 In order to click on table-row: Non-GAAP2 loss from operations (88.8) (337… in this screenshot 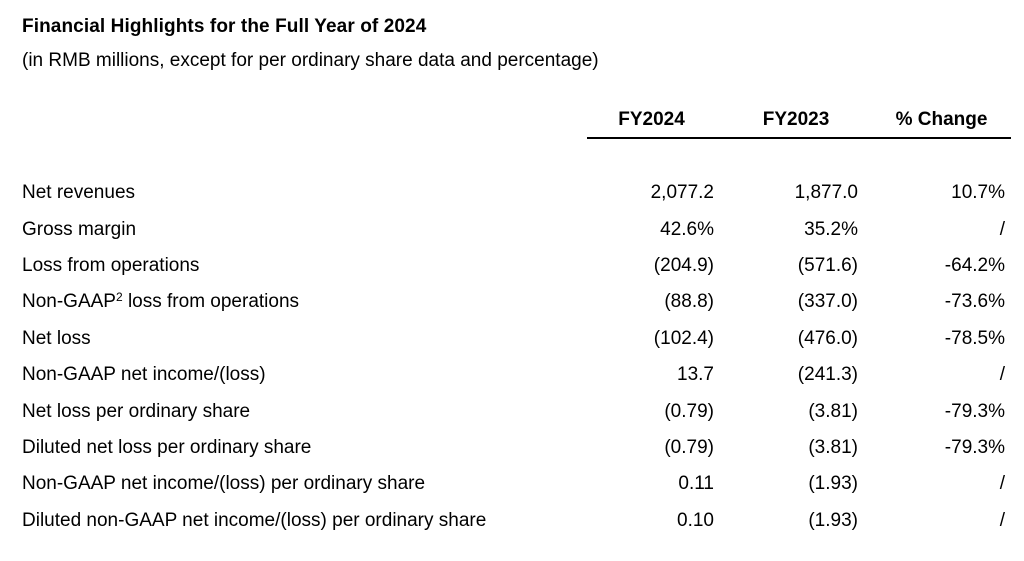, I will do `click(513, 302)`.